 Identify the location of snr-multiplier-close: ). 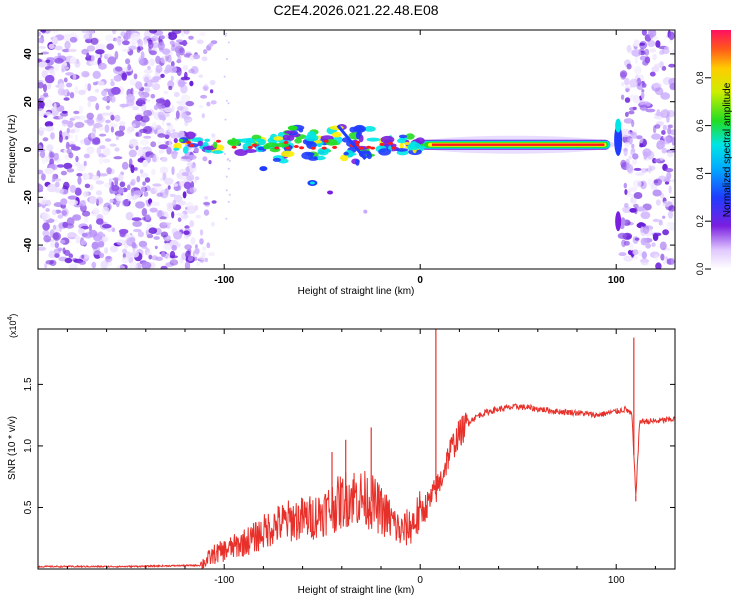
(13, 315).